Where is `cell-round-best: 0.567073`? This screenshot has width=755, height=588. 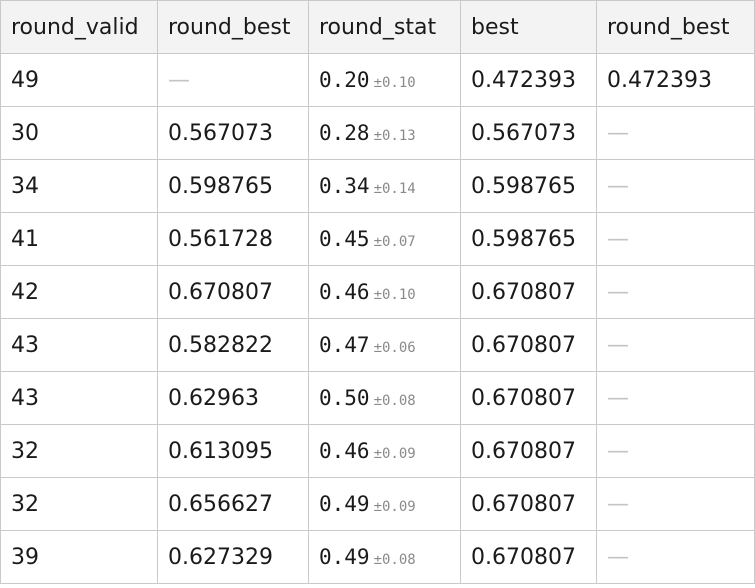 cell-round-best: 0.567073 is located at coordinates (233, 133).